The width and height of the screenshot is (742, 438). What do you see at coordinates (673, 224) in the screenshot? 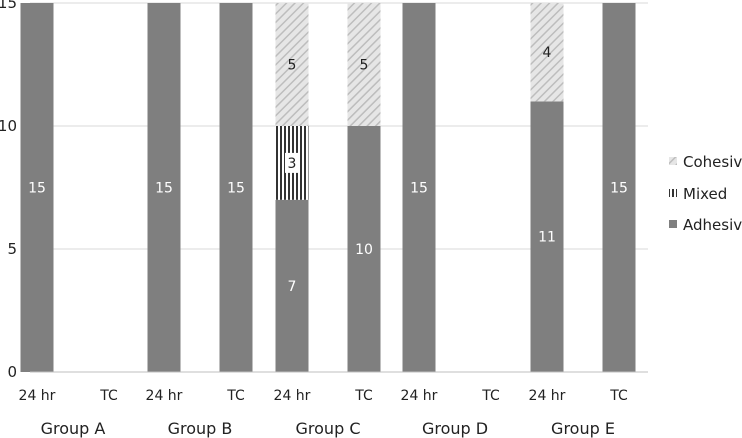
I see `legend-swatch-adhesive` at bounding box center [673, 224].